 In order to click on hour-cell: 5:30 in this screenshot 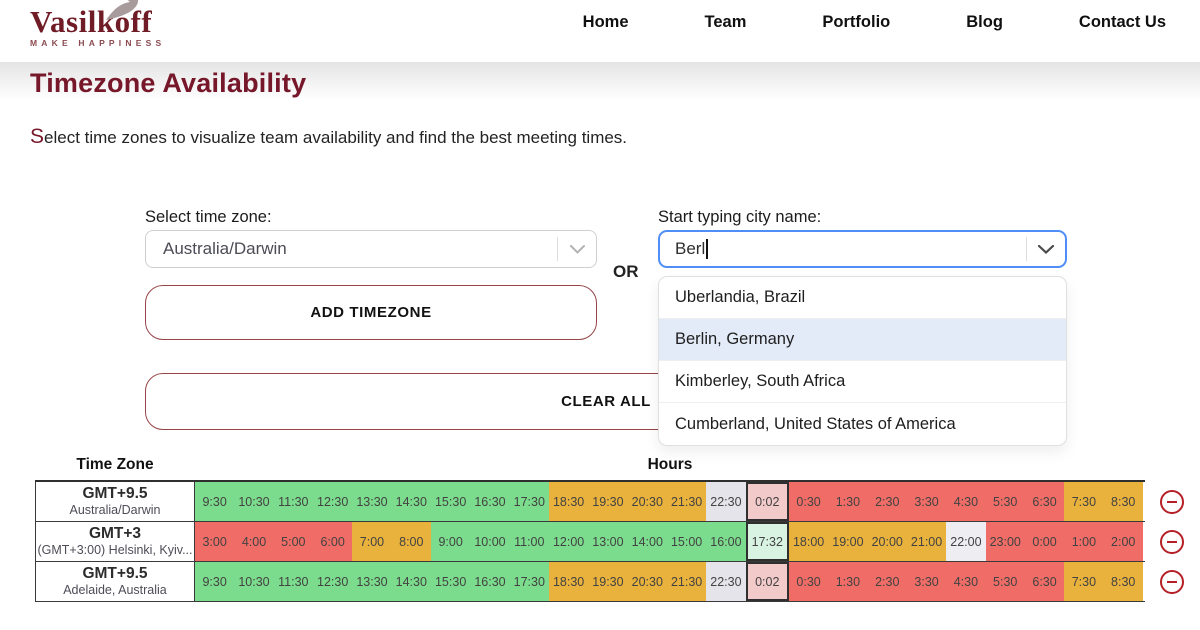, I will do `click(1005, 581)`.